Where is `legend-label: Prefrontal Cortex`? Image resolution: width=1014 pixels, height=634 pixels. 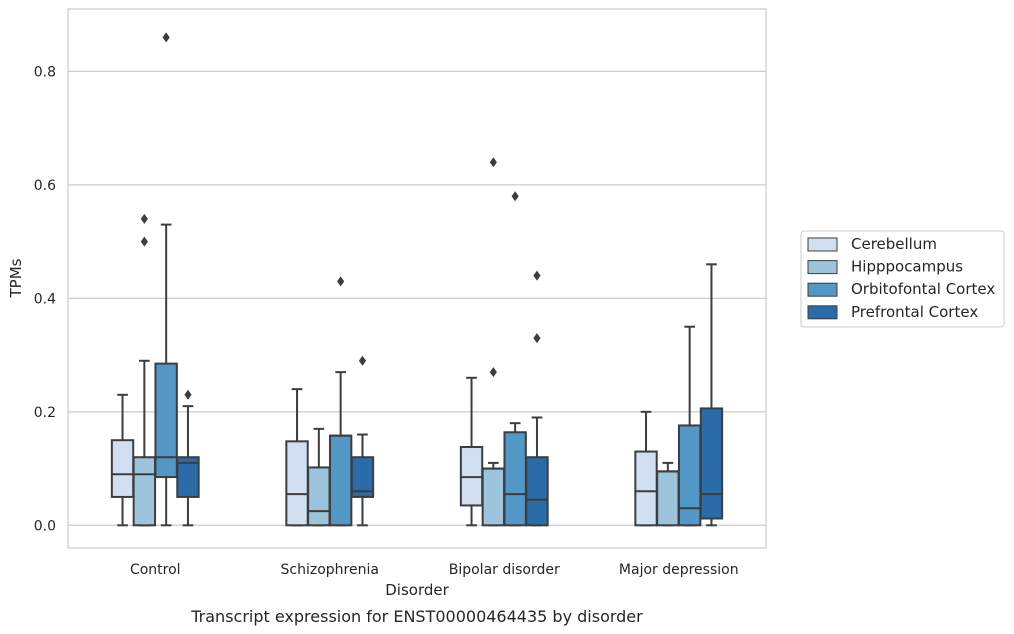
legend-label: Prefrontal Cortex is located at coordinates (914, 312).